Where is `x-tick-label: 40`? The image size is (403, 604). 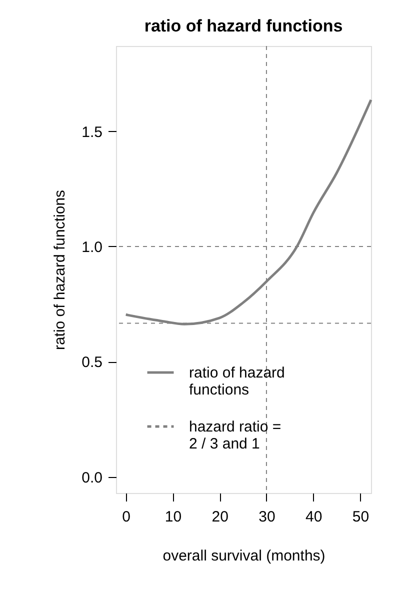
x-tick-label: 40 is located at coordinates (314, 517).